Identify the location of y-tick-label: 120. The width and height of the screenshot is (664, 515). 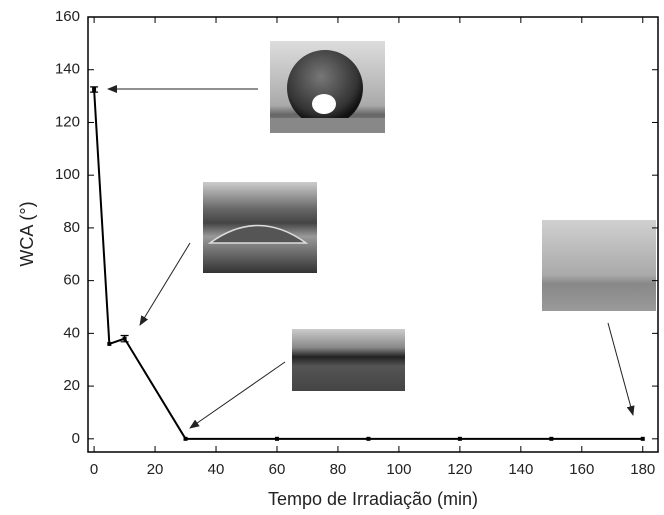
(67, 121).